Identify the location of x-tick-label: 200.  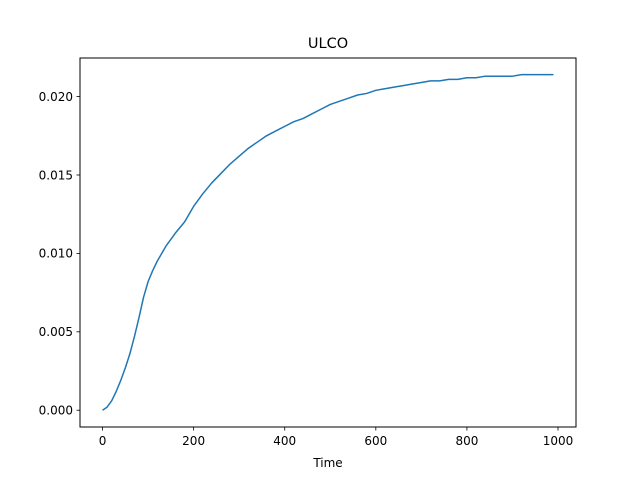
(193, 441).